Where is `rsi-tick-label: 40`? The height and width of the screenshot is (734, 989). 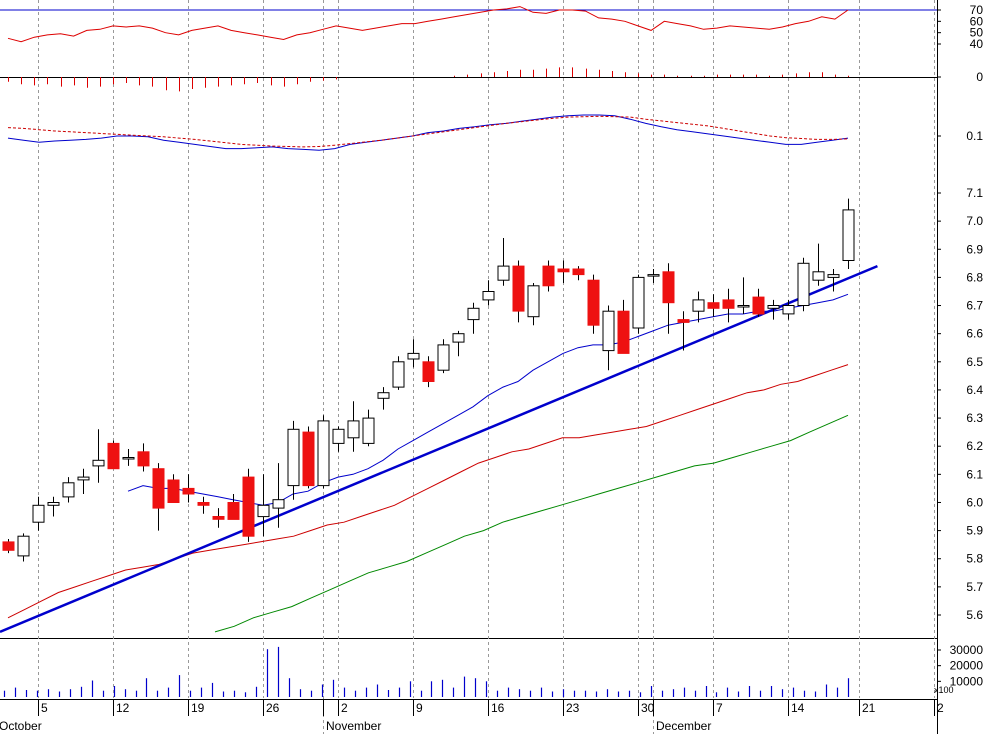
rsi-tick-label: 40 is located at coordinates (977, 44).